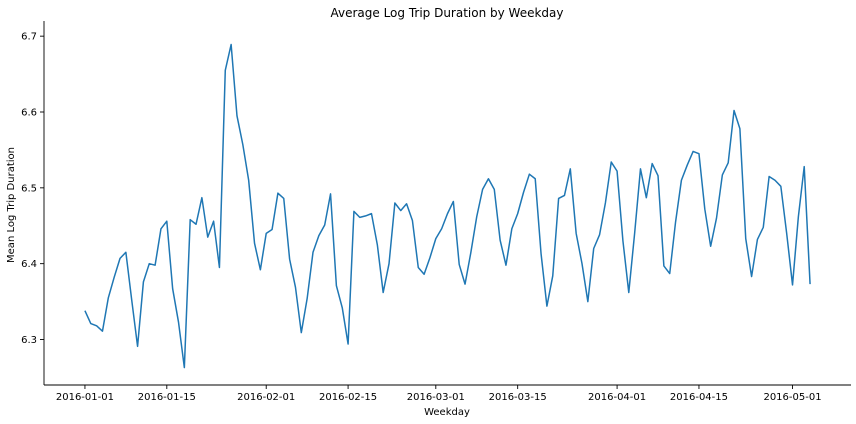  I want to click on x-tick-label: 2016-01-15, so click(167, 397).